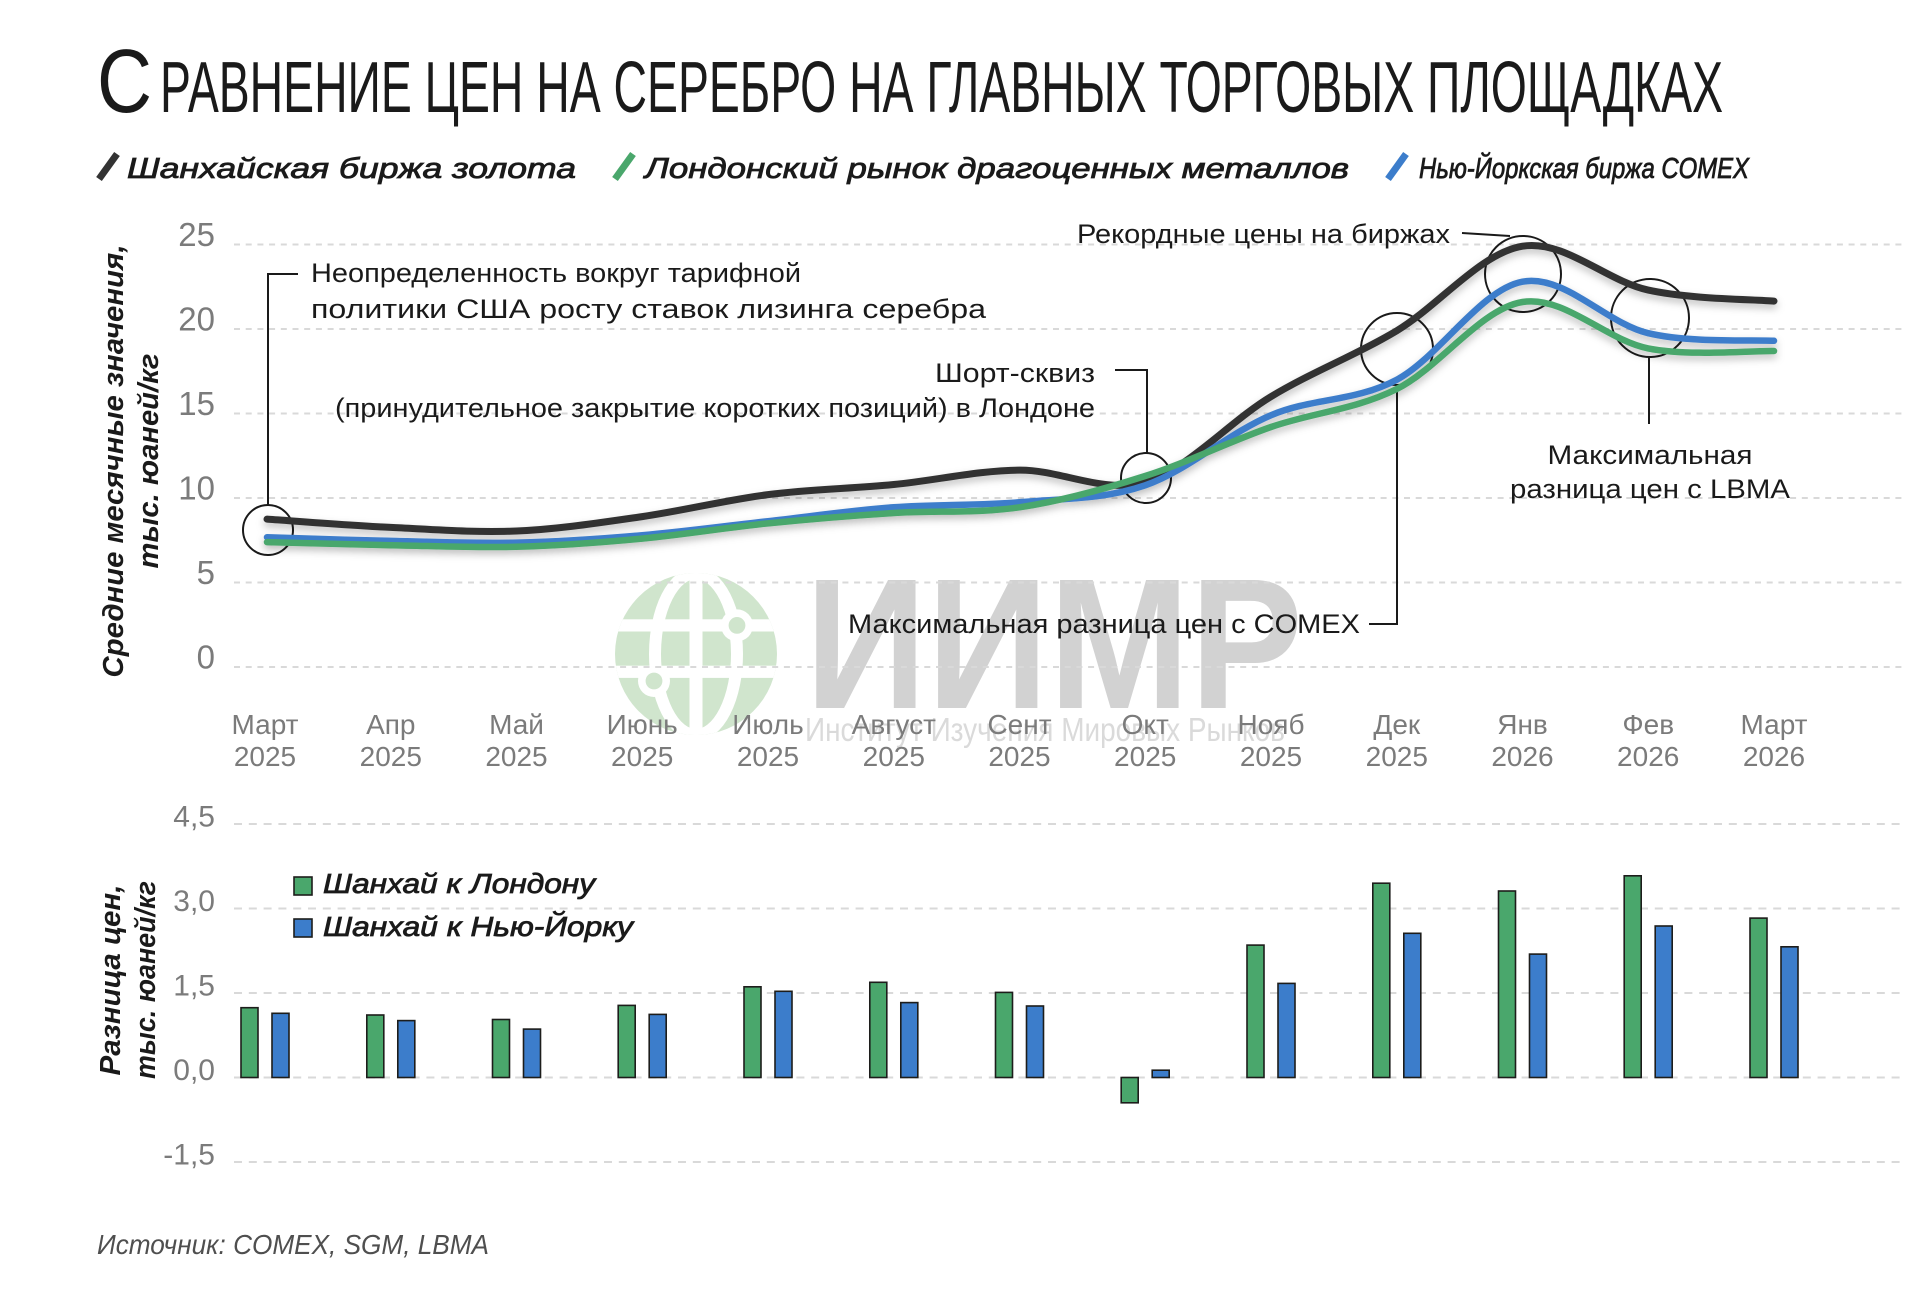 This screenshot has width=1921, height=1315. Describe the element at coordinates (996, 169) in the screenshot. I see `svg-text:Лондонский рынок драгоценных м: Лондонский рынок драгоценных металлов` at that location.